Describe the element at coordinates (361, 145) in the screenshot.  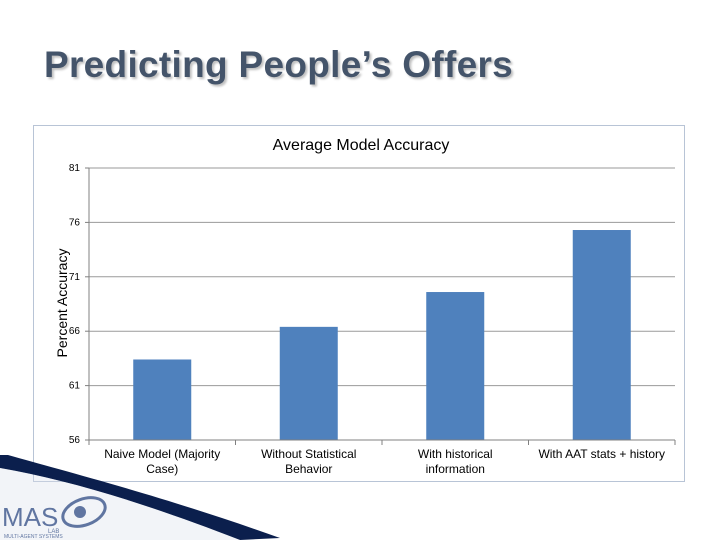
I see `chart-title: Average Model Accuracy` at that location.